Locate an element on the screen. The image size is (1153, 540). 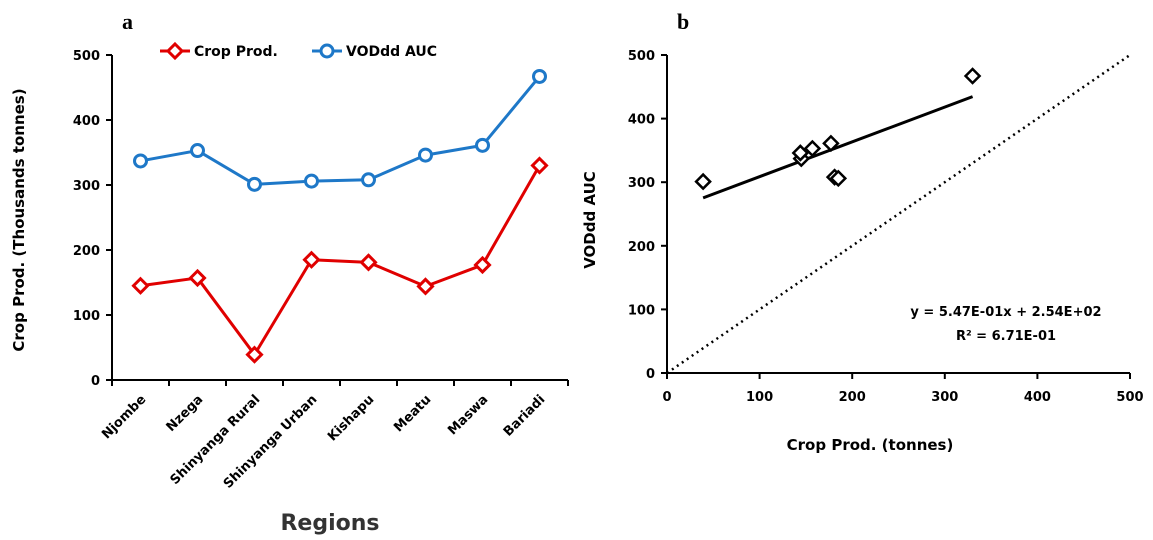
data-point-crop-prod-maswa is located at coordinates (482, 265).